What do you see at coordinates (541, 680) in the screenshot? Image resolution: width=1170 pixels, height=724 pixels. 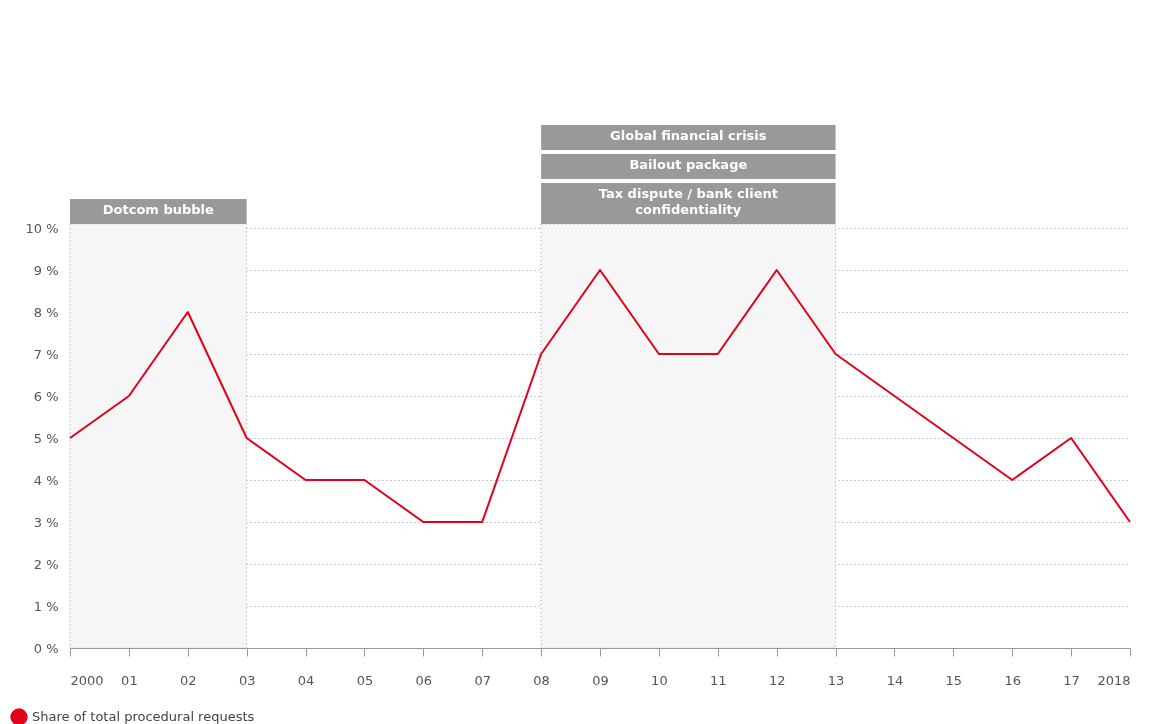 I see `x-tick-label: 08` at bounding box center [541, 680].